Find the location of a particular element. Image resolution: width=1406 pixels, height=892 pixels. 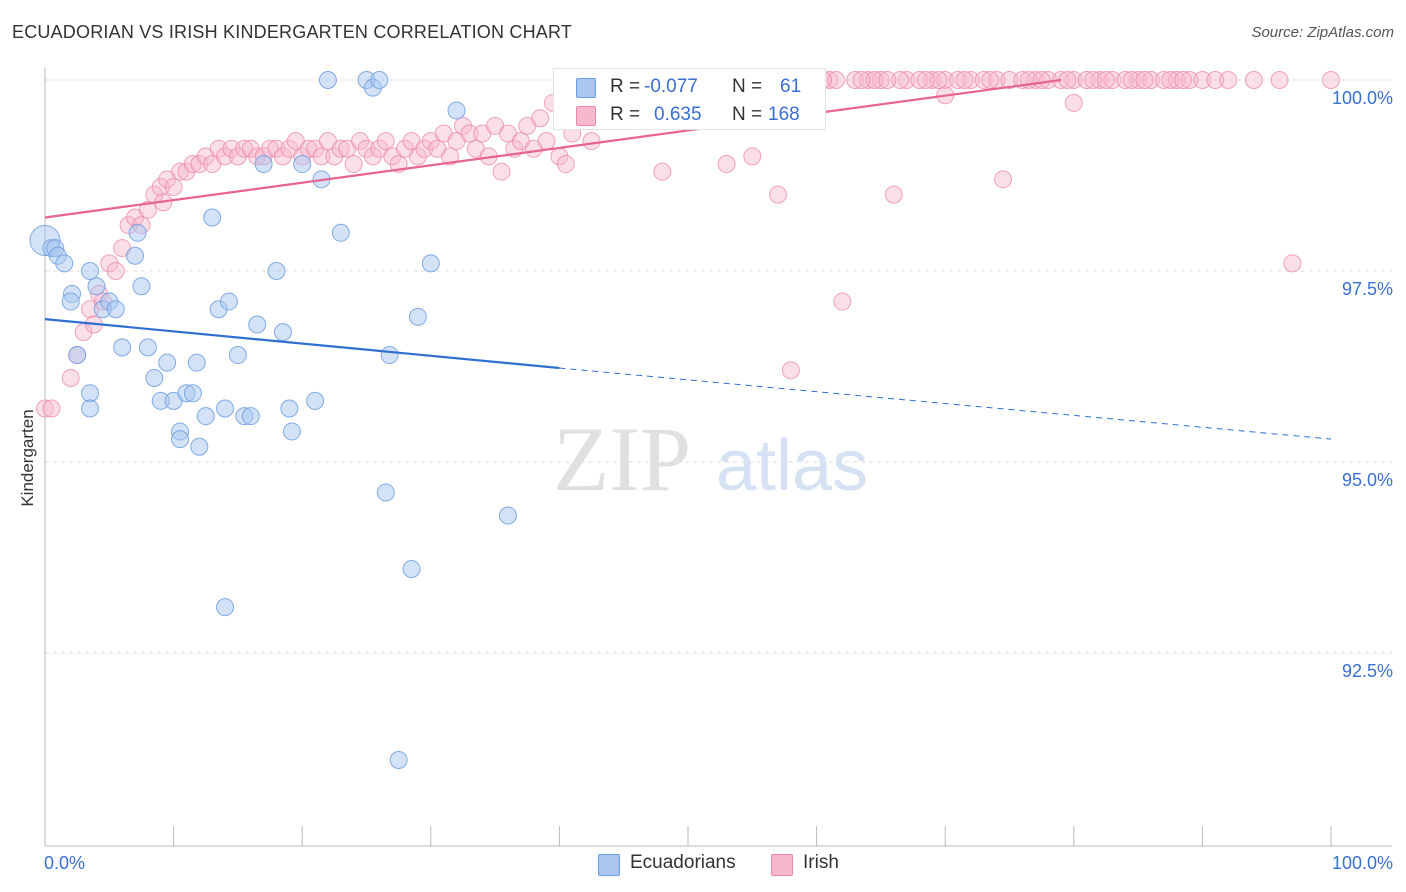

irish-swatch is located at coordinates (586, 116).